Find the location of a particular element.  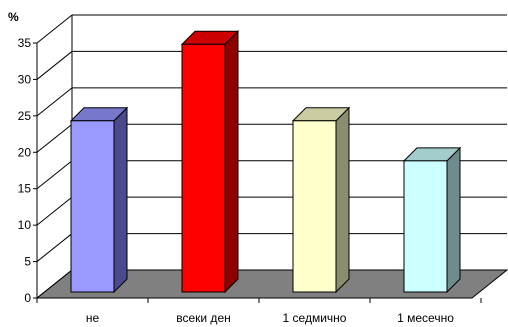

category-label: не is located at coordinates (93, 318).